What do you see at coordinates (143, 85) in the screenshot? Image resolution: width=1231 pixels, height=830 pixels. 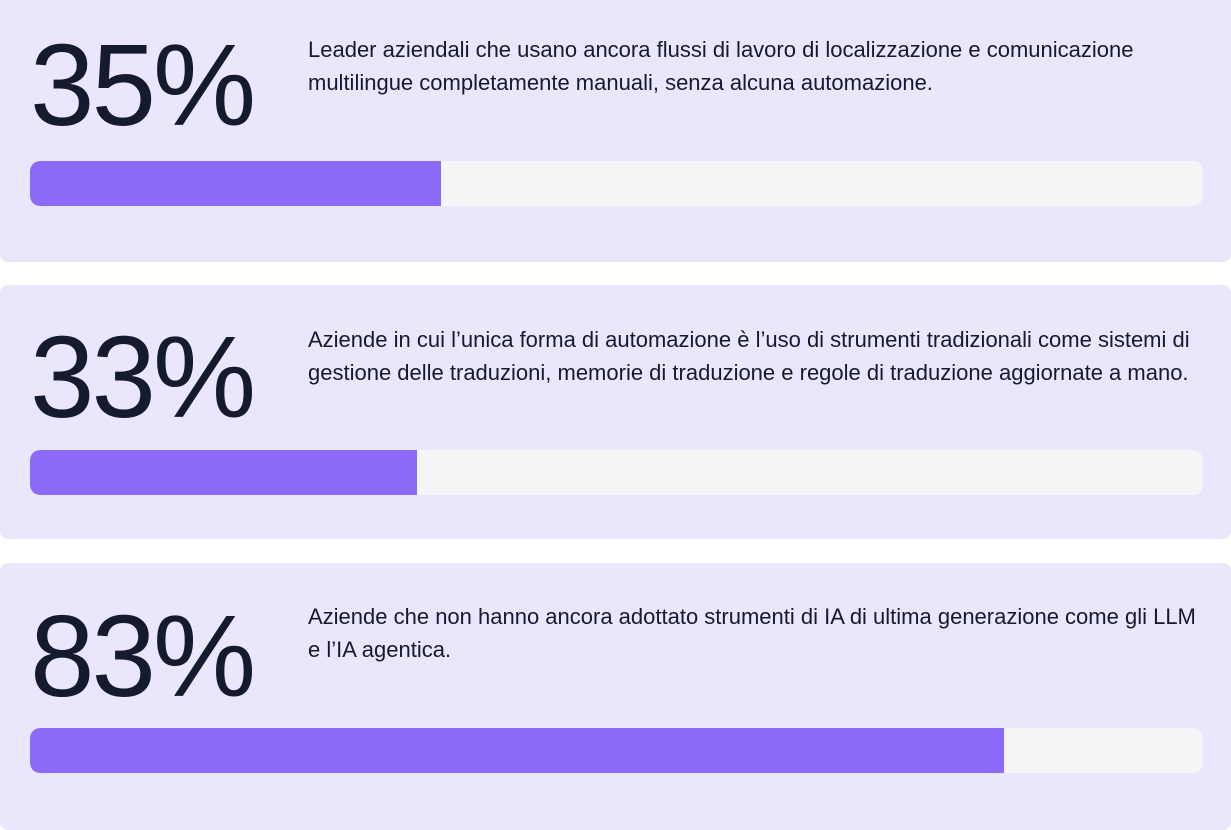 I see `stat-percentage: 35%` at bounding box center [143, 85].